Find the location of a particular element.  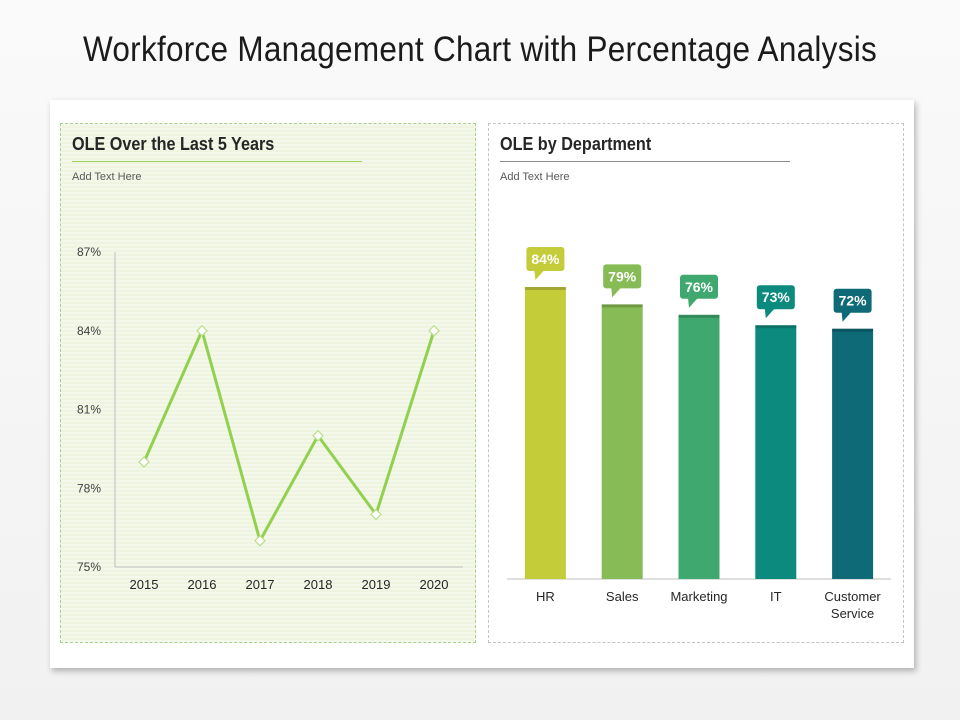

y-tick-label: 75% is located at coordinates (89, 567).